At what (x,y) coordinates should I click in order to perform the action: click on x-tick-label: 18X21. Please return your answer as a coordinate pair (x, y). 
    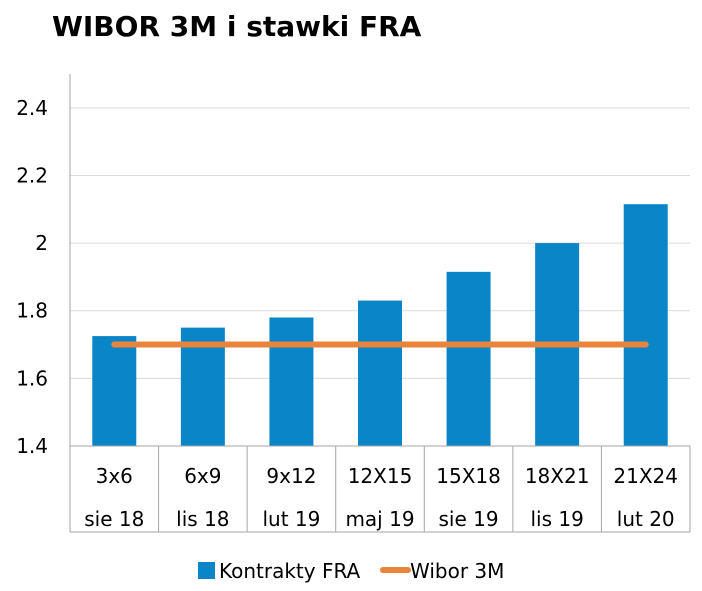
    Looking at the image, I should click on (557, 476).